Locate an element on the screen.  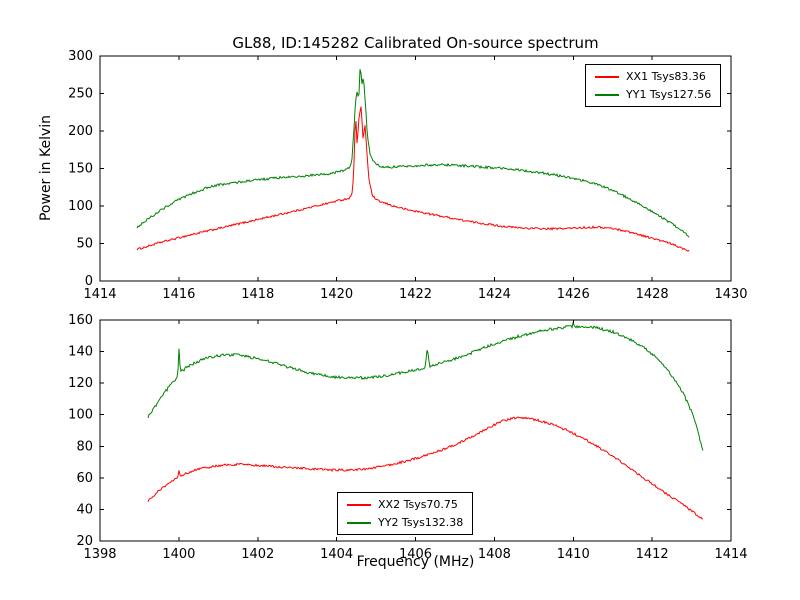
legend-top: XX1 Tsys83.36 YY1 Tsys127.56 is located at coordinates (653, 85).